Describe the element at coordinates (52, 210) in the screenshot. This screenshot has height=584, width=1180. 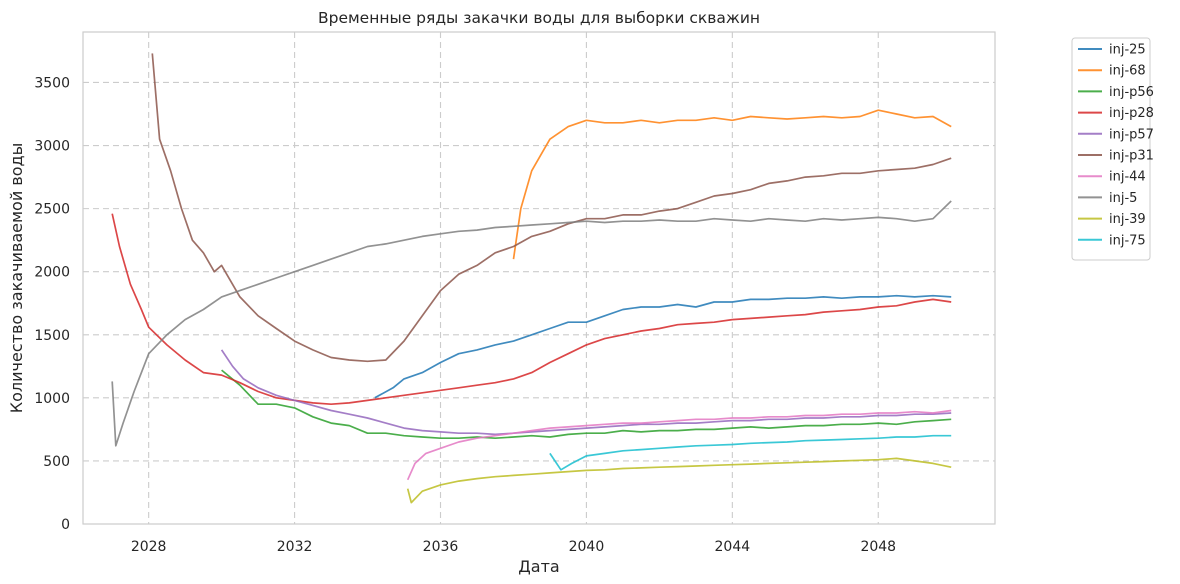
I see `y-tick-label: 2500` at that location.